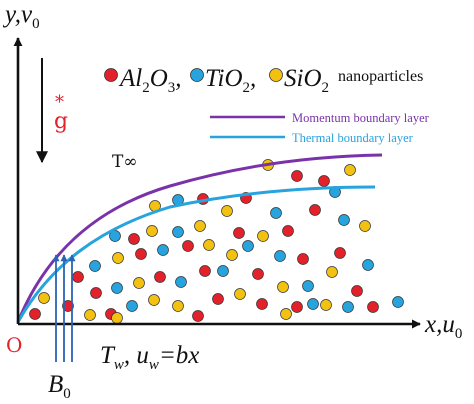  I want to click on magnetic-field-arrows, so click(64, 308).